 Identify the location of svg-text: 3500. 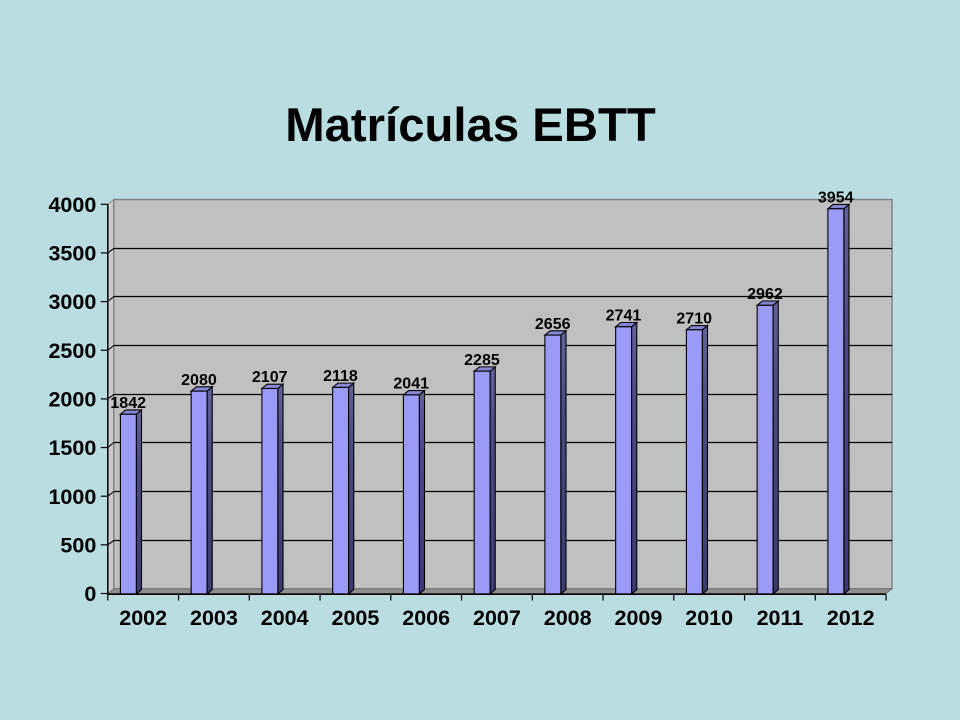
(72, 254).